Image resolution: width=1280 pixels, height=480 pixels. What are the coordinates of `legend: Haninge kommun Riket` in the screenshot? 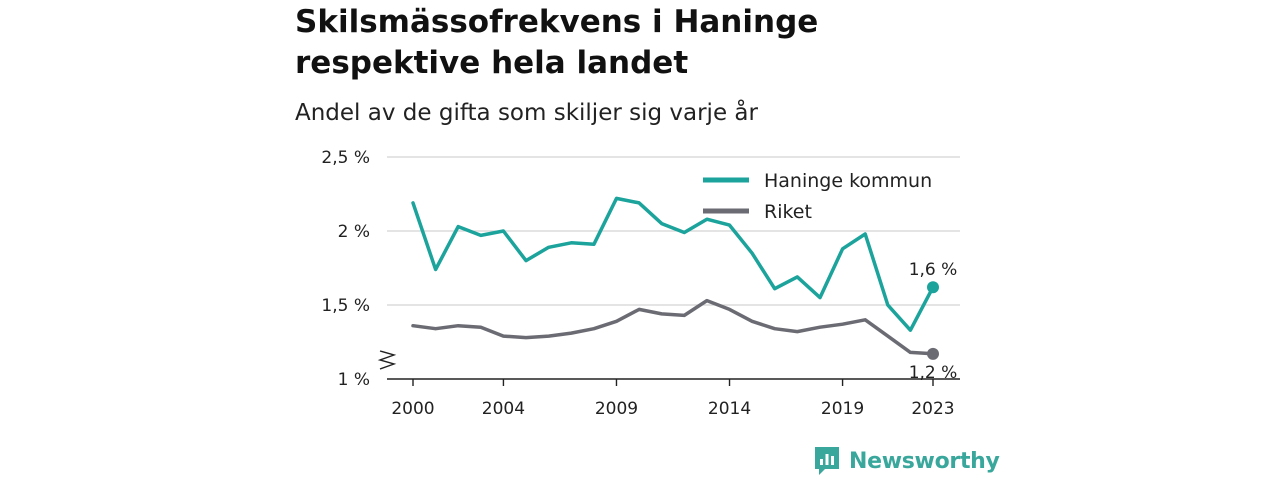 It's located at (817, 196).